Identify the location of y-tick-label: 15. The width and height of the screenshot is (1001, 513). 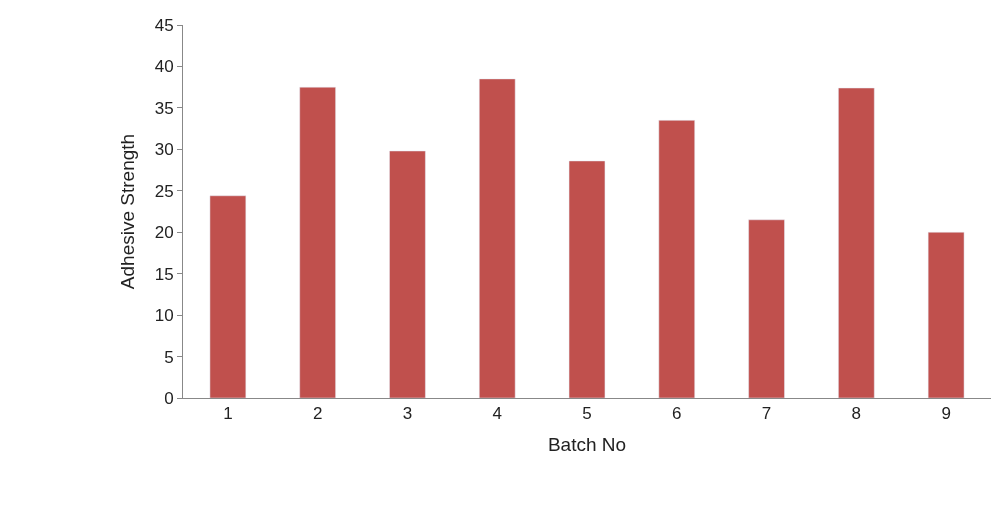
(164, 274).